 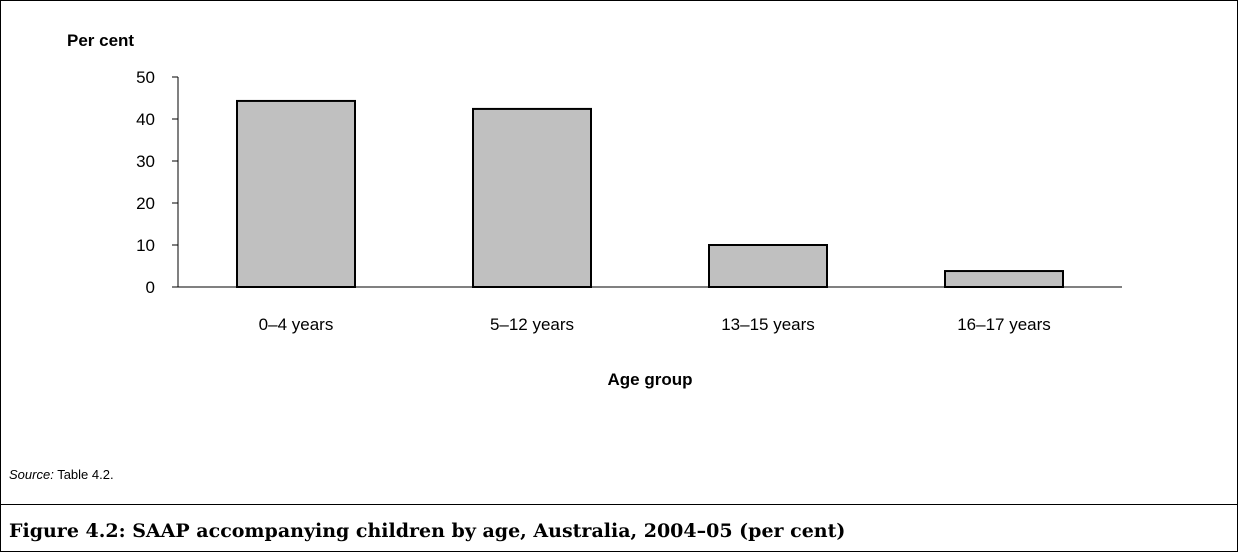 I want to click on y-tick-label: 30, so click(x=145, y=161).